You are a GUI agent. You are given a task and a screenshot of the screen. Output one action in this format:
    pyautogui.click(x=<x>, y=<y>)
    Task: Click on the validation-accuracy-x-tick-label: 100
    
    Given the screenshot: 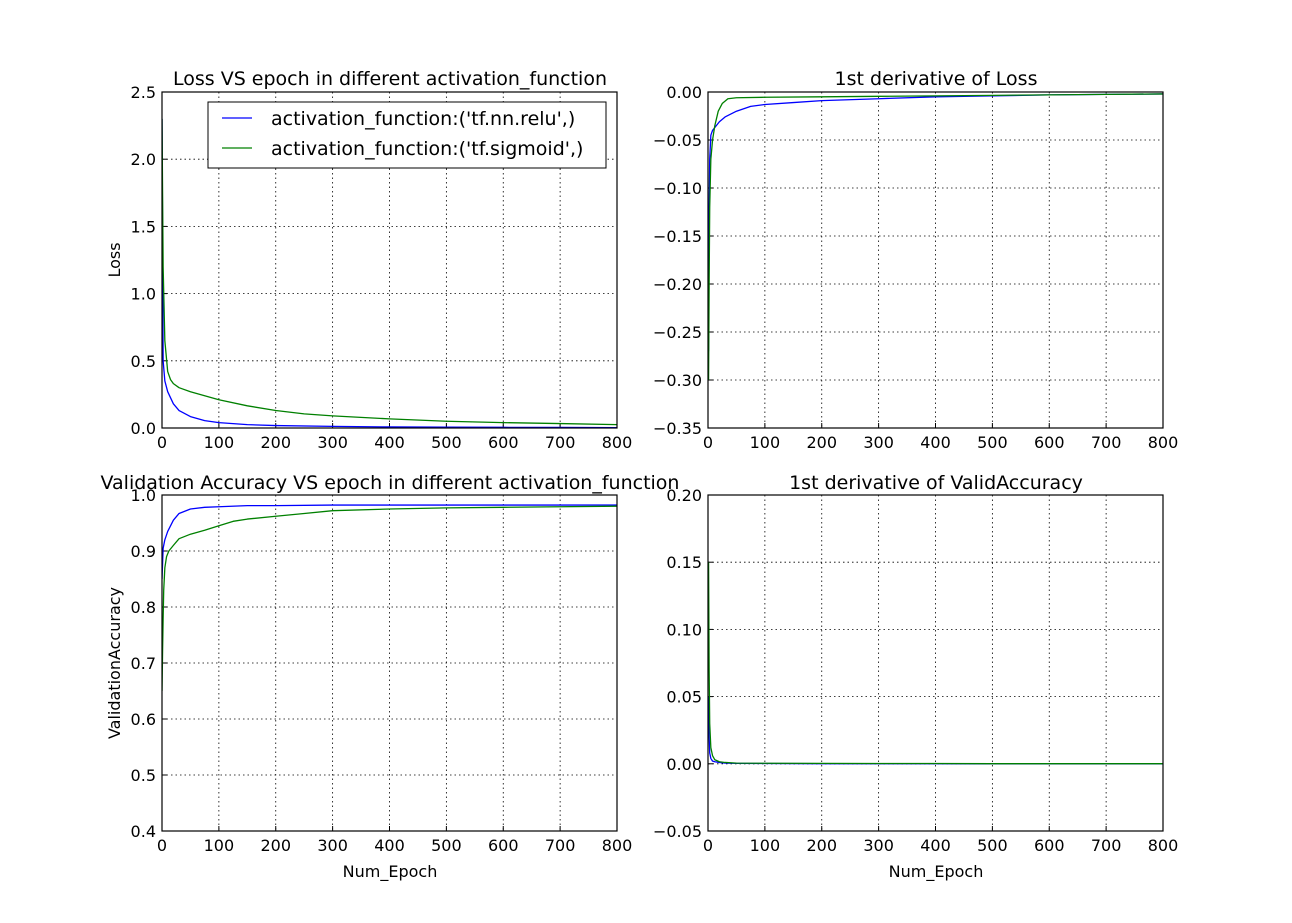 What is the action you would take?
    pyautogui.click(x=219, y=845)
    